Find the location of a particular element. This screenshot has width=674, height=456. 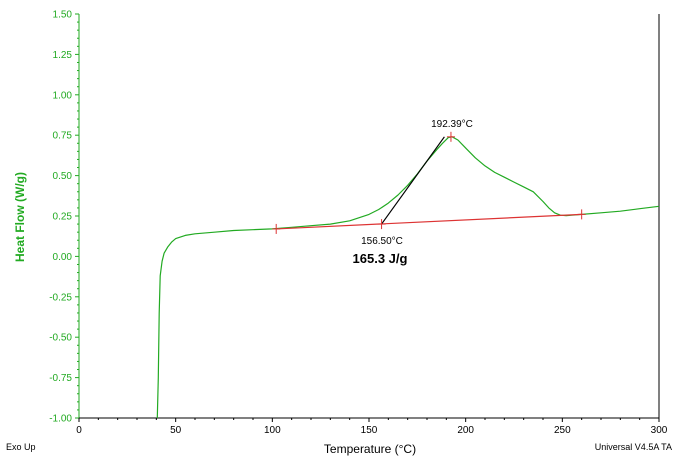

y-tick-label: -0.25 is located at coordinates (60, 297).